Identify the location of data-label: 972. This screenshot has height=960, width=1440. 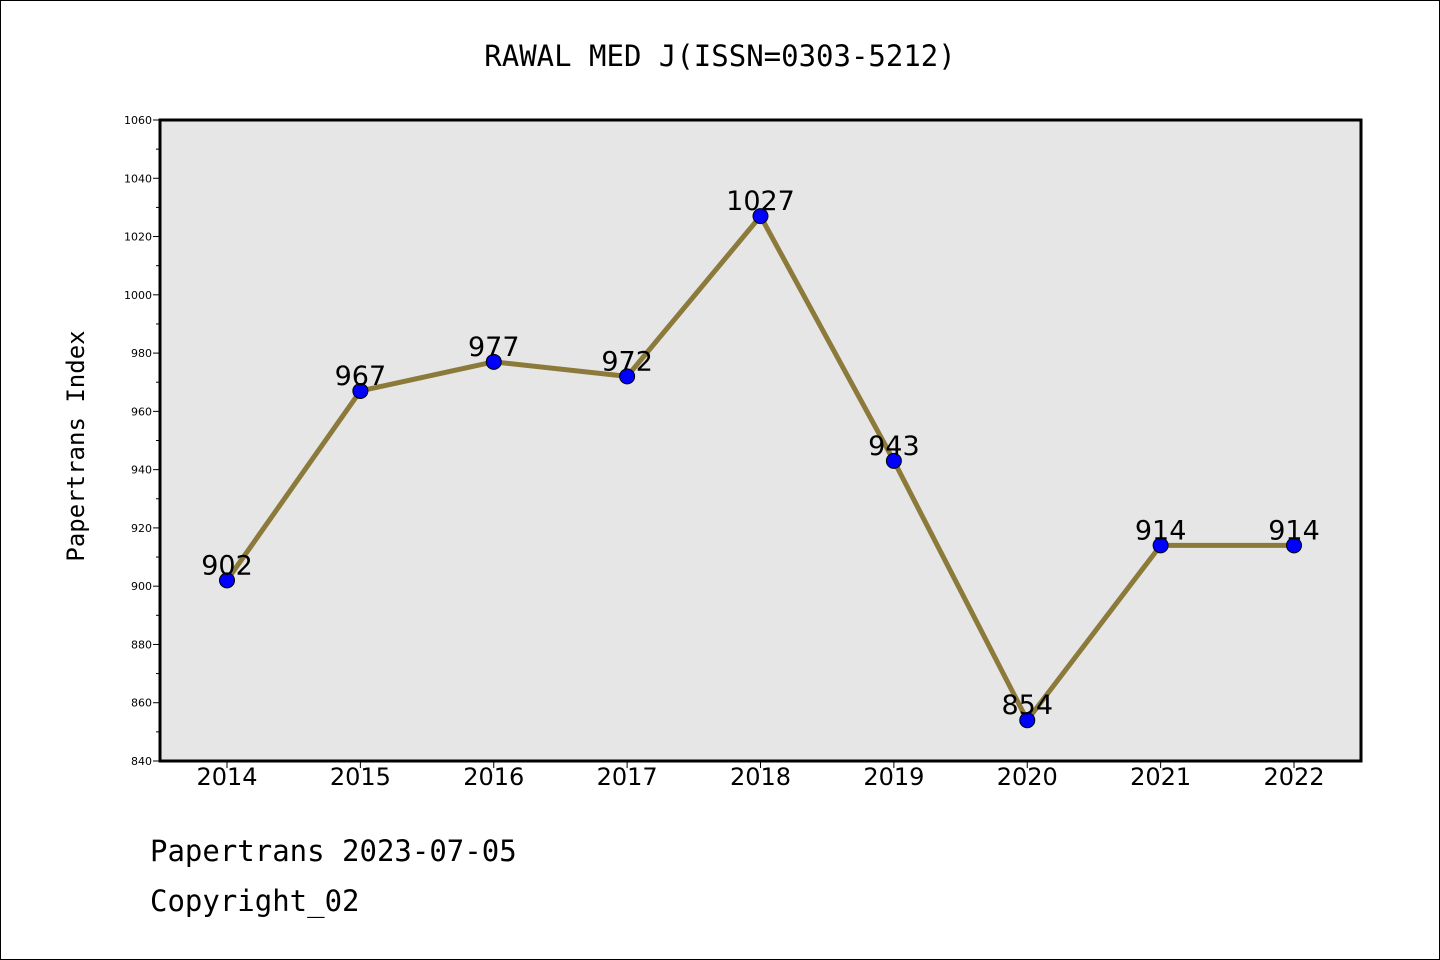
(627, 361).